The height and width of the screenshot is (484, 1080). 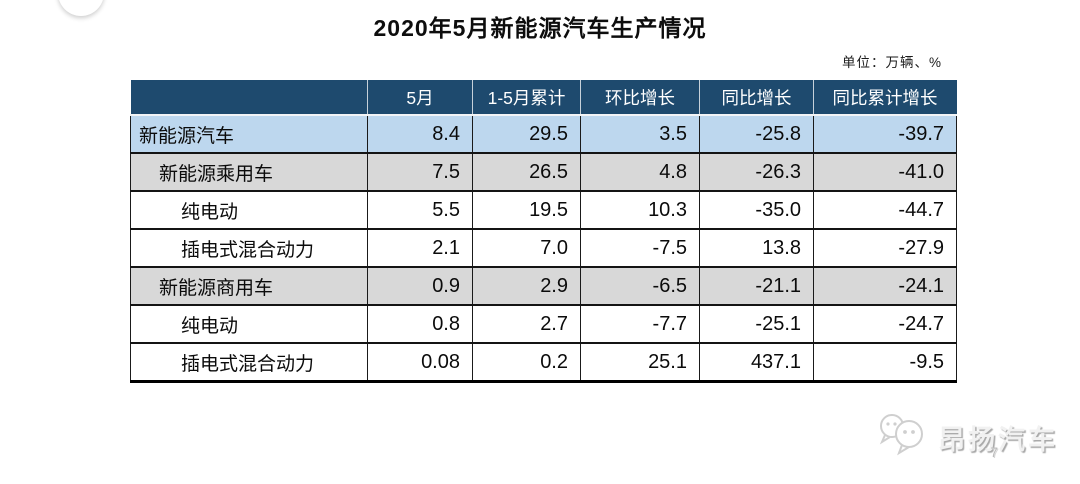 I want to click on brand-watermark: 昂扬汽车, so click(x=967, y=437).